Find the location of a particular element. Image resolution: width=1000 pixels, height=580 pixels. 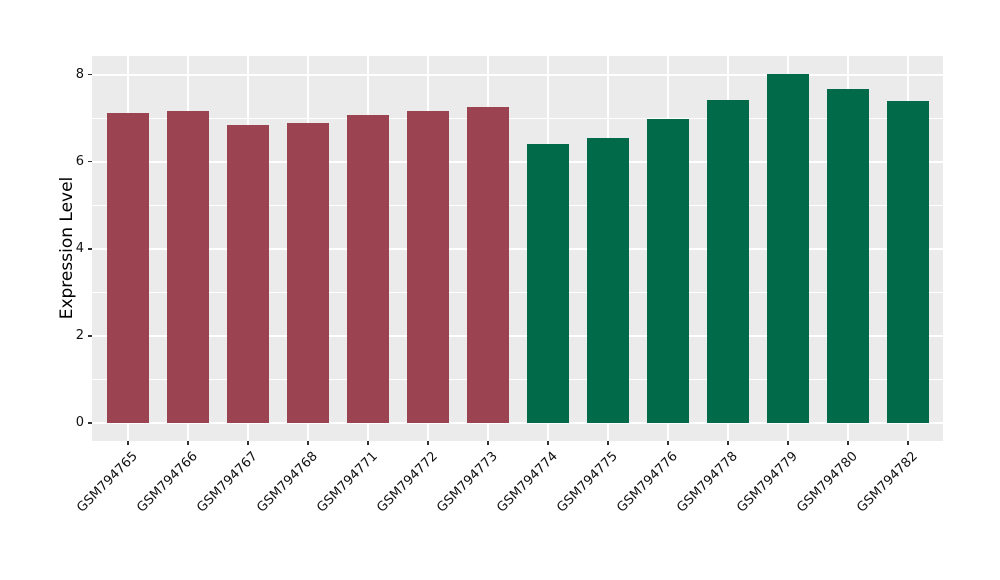

x-tick-label-GSM794766: GSM794766 is located at coordinates (167, 482).